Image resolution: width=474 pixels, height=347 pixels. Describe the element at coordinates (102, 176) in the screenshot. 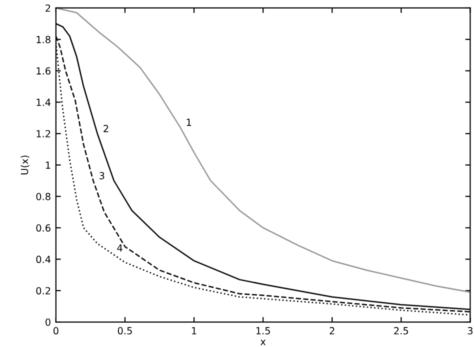

I see `annotation: 3` at that location.